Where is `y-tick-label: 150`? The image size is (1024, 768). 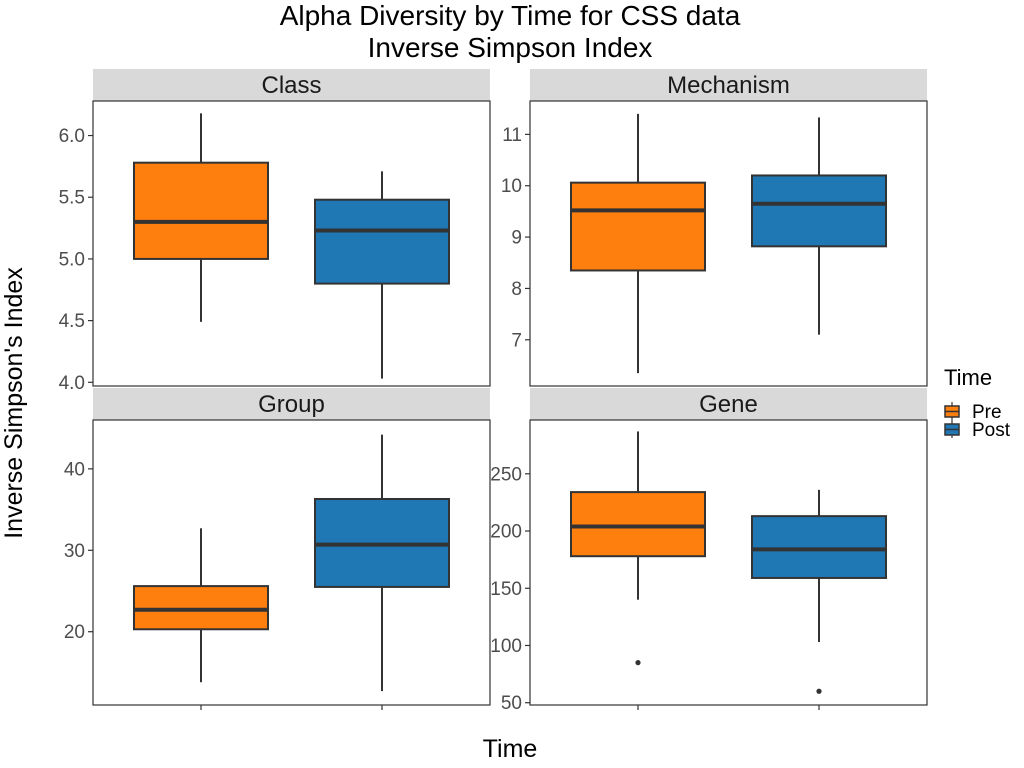 y-tick-label: 150 is located at coordinates (506, 589).